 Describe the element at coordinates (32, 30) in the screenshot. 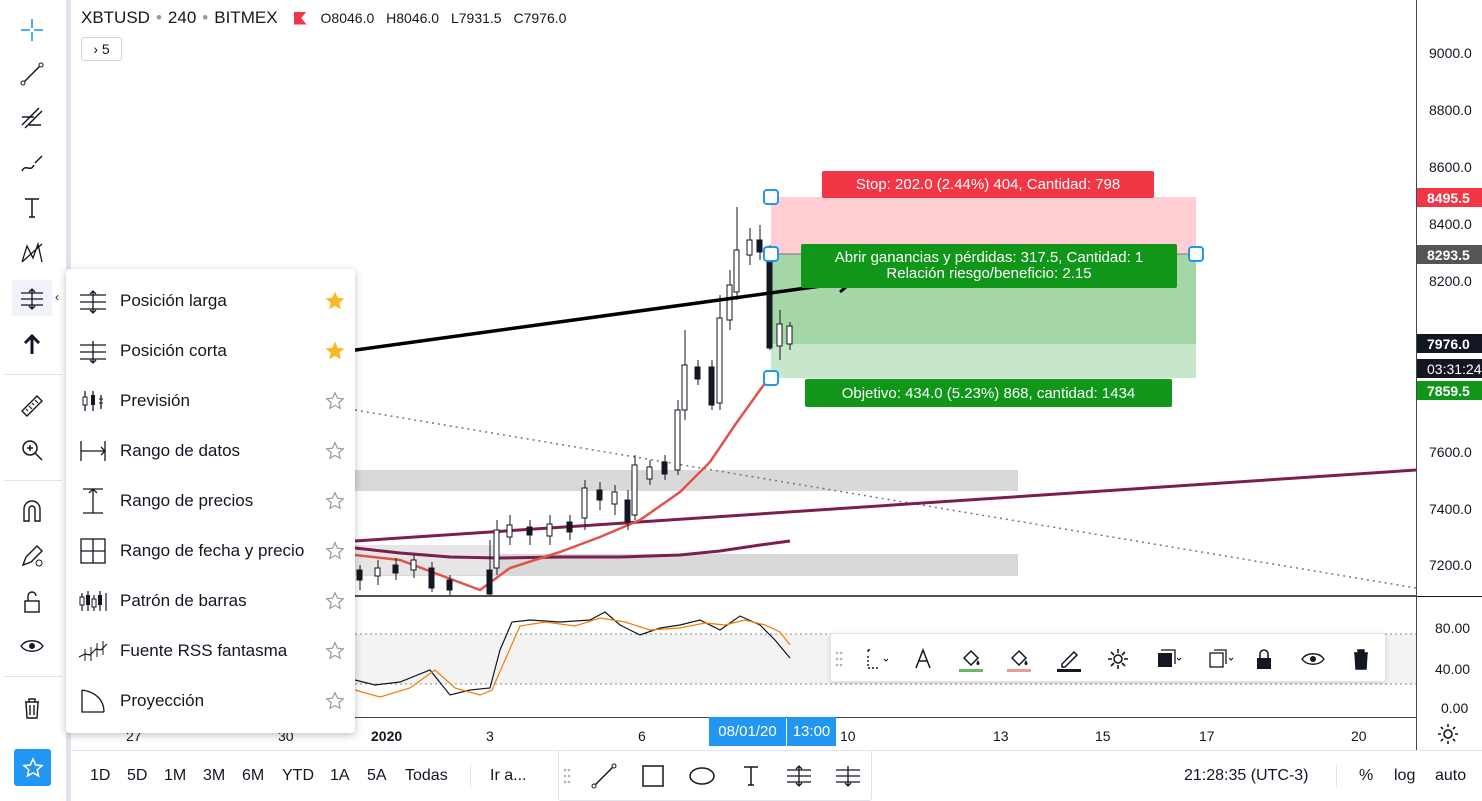

I see `crosshair-tool` at that location.